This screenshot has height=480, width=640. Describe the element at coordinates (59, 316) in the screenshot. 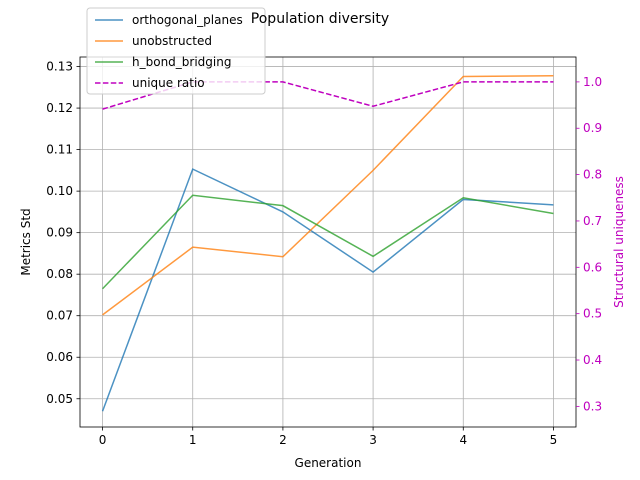

I see `y-tick-label: 0.07` at that location.